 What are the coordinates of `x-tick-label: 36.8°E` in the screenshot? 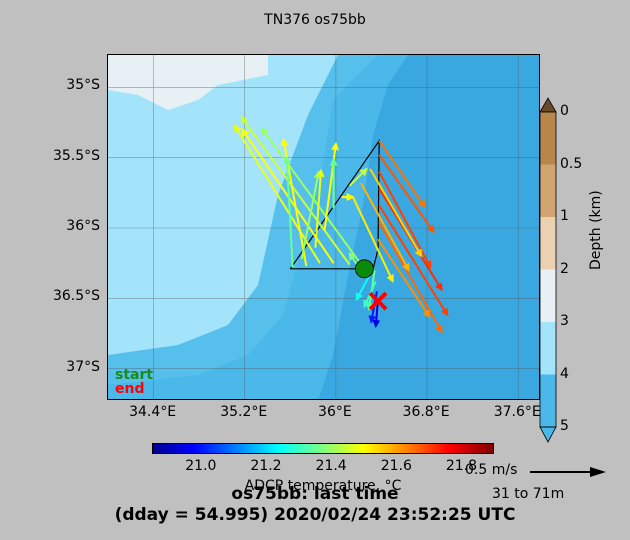 It's located at (426, 412).